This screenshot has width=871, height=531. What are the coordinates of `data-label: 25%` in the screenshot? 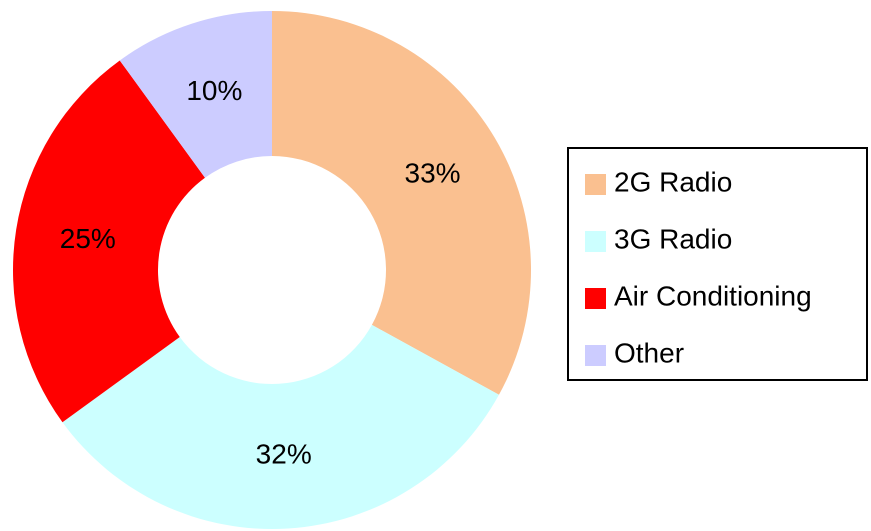 It's located at (88, 238).